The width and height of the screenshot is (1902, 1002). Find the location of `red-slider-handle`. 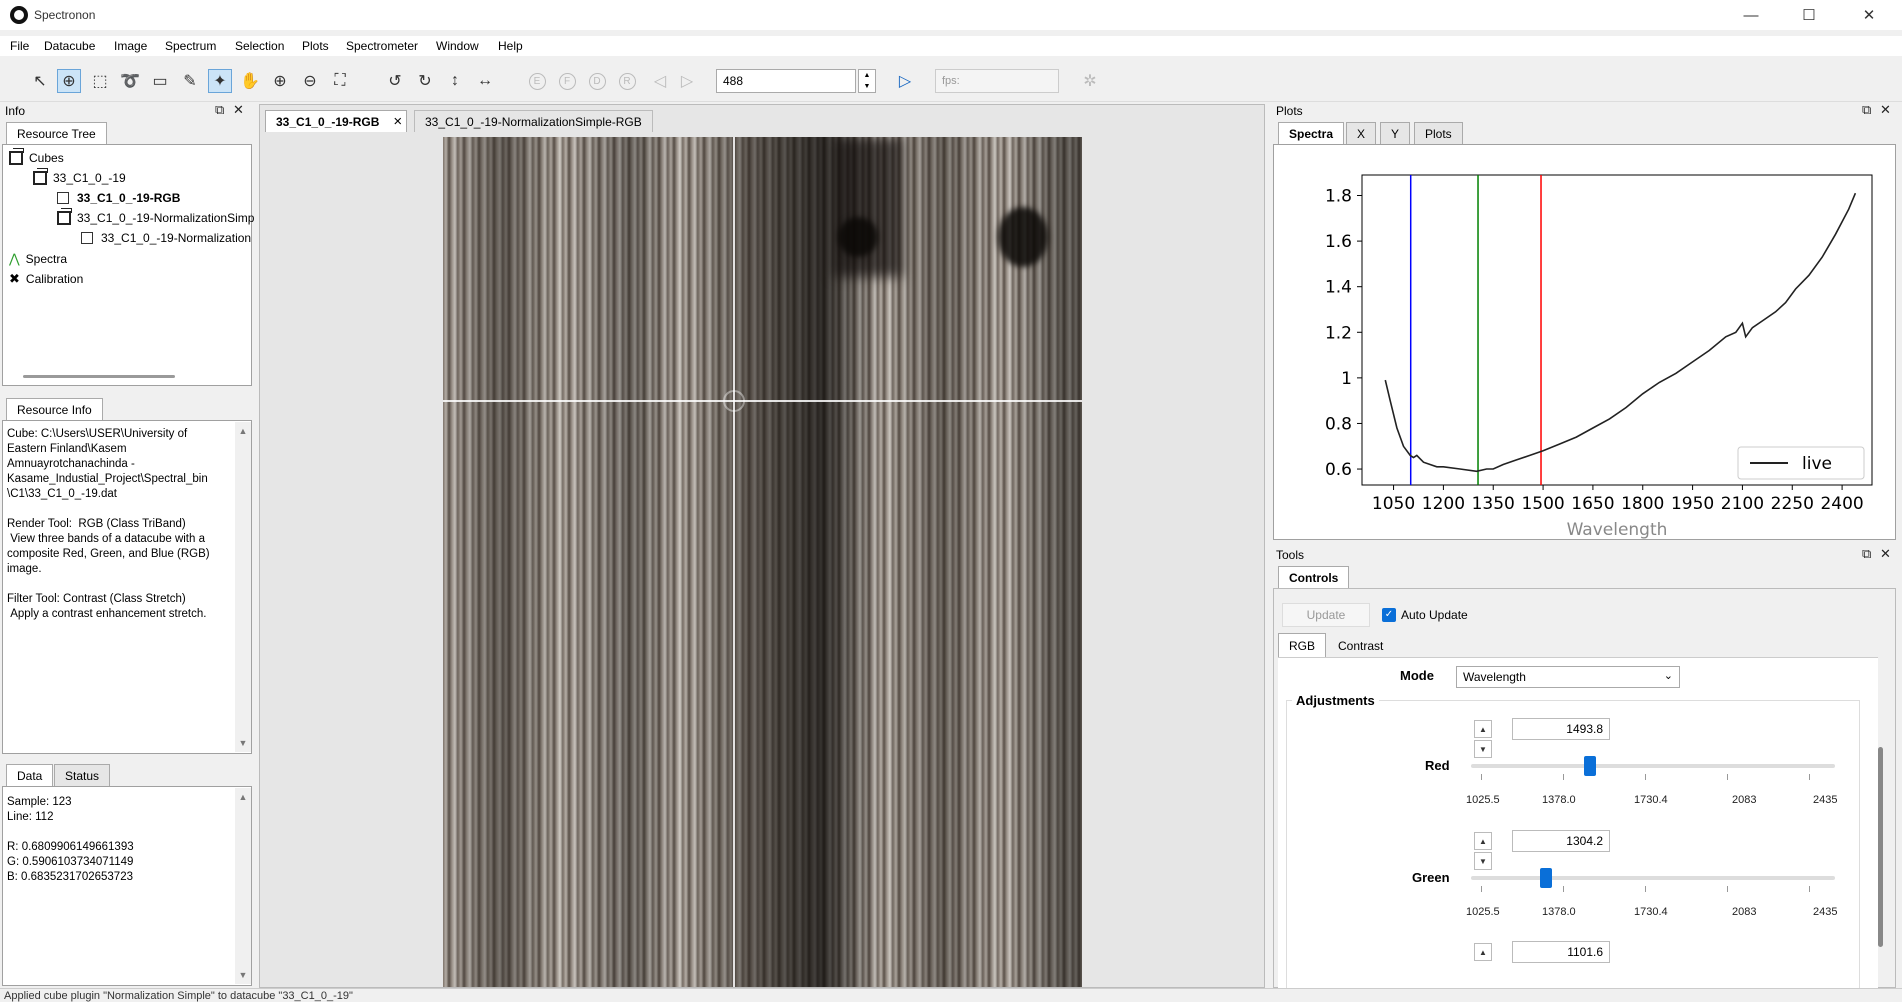

red-slider-handle is located at coordinates (1589, 766).